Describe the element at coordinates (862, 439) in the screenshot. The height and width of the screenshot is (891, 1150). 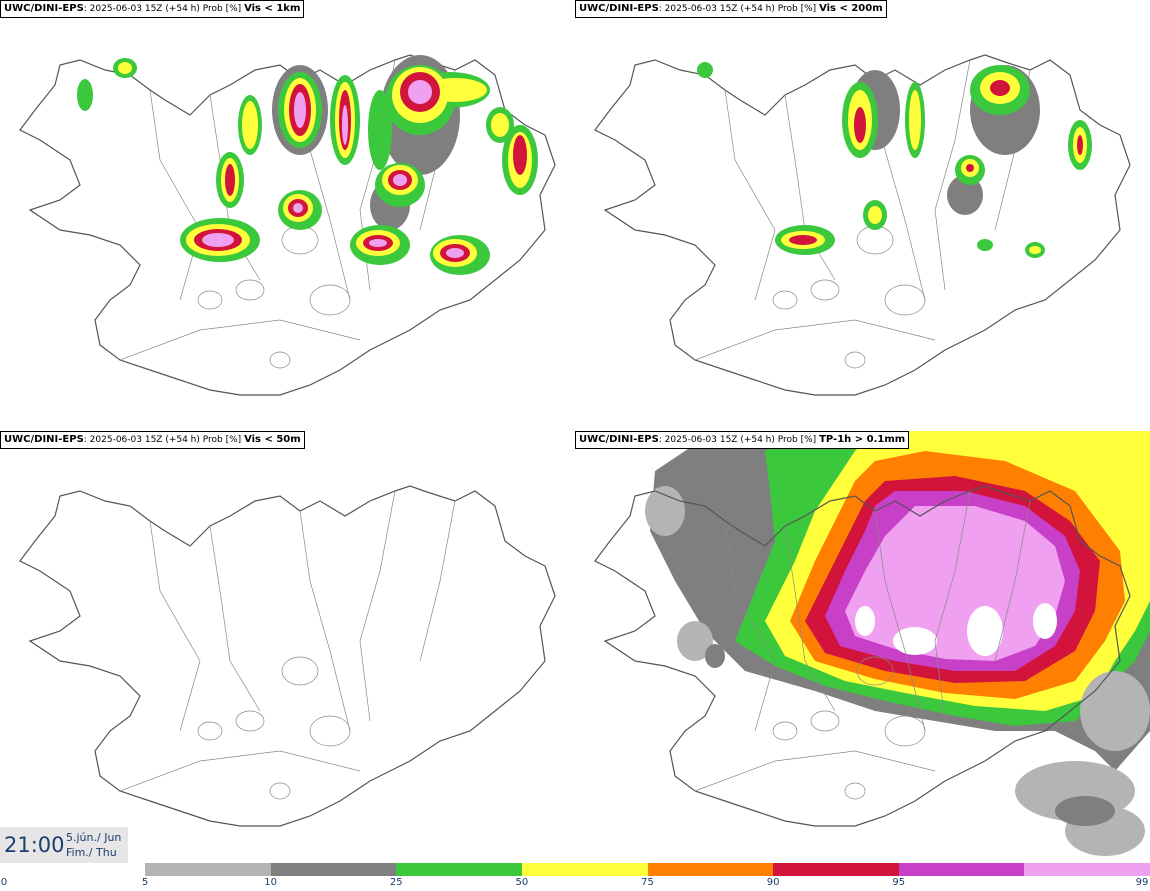
I see `panel-variable: TP-1h > 0.1mm` at that location.